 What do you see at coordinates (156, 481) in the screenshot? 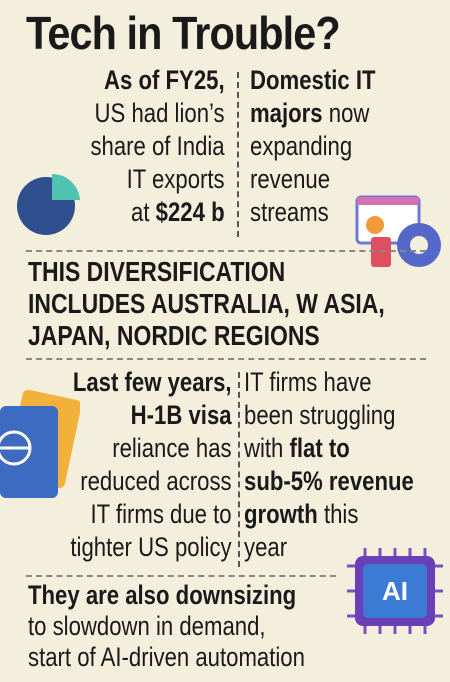
I see `text-run: reduced across` at bounding box center [156, 481].